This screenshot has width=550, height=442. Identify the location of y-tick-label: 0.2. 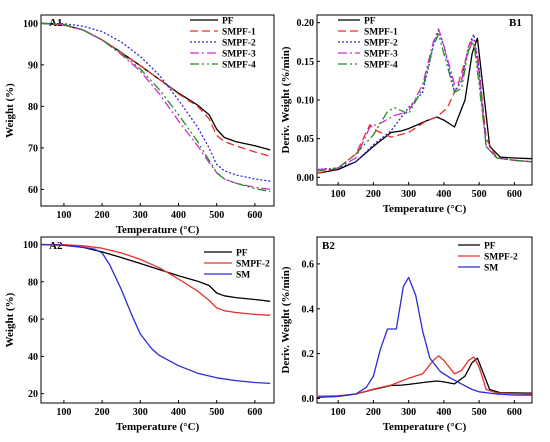
(308, 354).